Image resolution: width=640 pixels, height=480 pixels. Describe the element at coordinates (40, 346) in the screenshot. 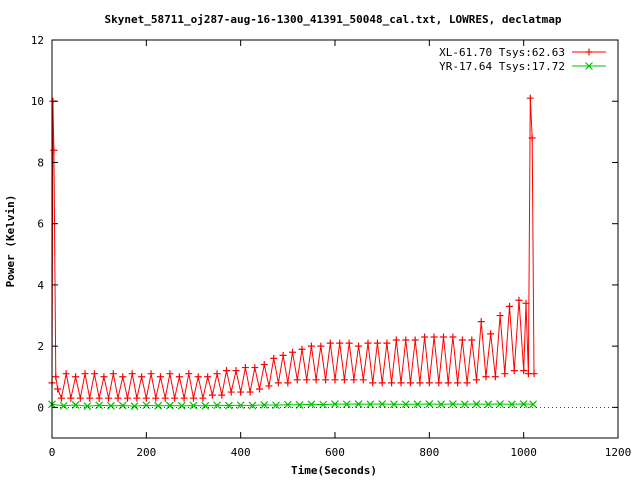

I see `y-tick-label: 2` at that location.